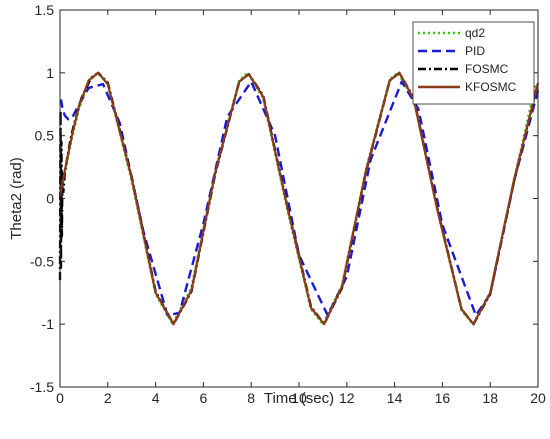 Image resolution: width=550 pixels, height=439 pixels. I want to click on x-tick-label: 10, so click(299, 398).